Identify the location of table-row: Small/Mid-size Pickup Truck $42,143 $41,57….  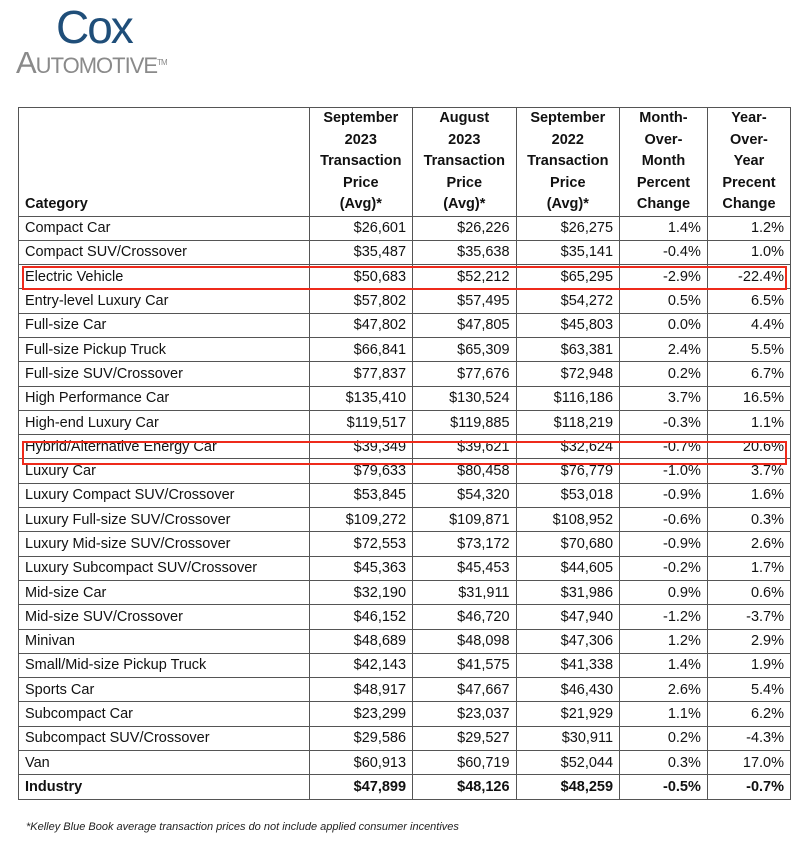
(405, 665).